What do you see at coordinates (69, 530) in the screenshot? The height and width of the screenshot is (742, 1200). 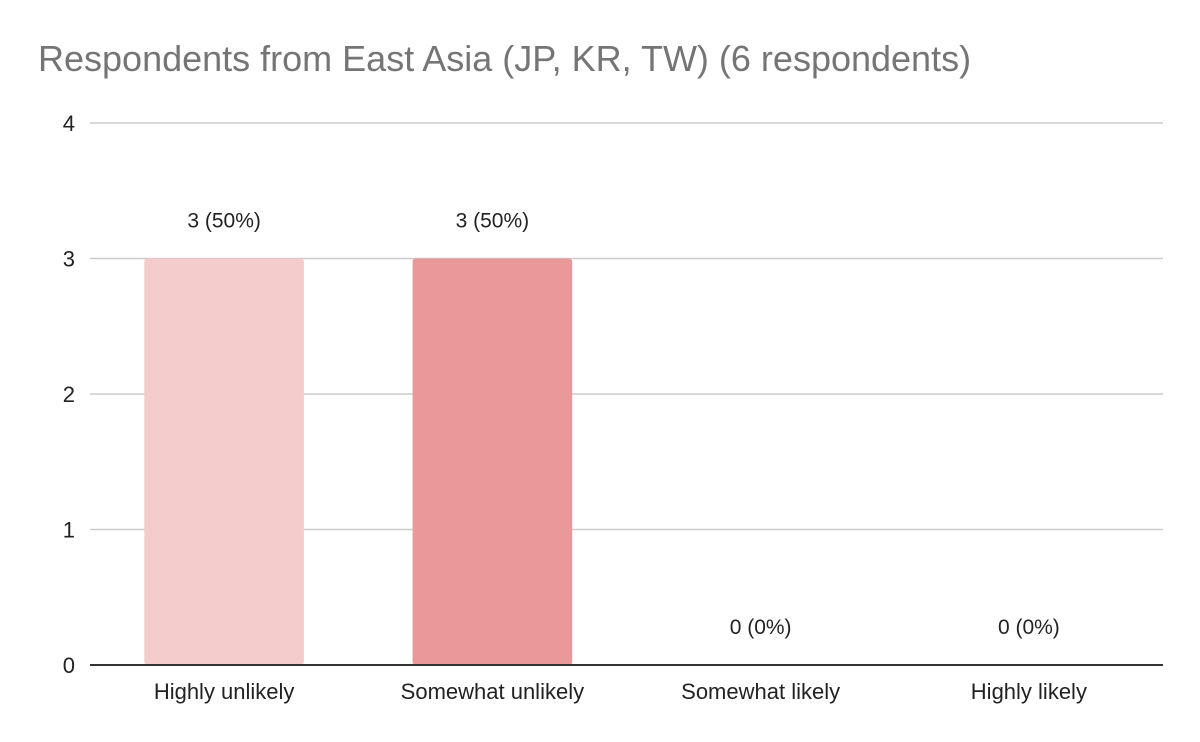 I see `y-tick-label: 1` at bounding box center [69, 530].